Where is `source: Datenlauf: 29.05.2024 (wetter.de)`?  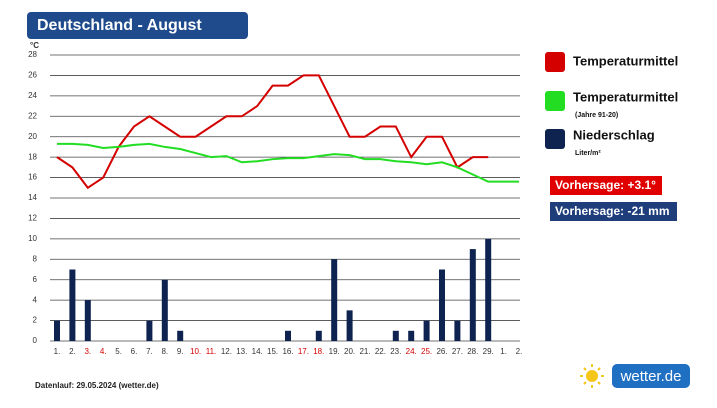
source: Datenlauf: 29.05.2024 (wetter.de) is located at coordinates (97, 385).